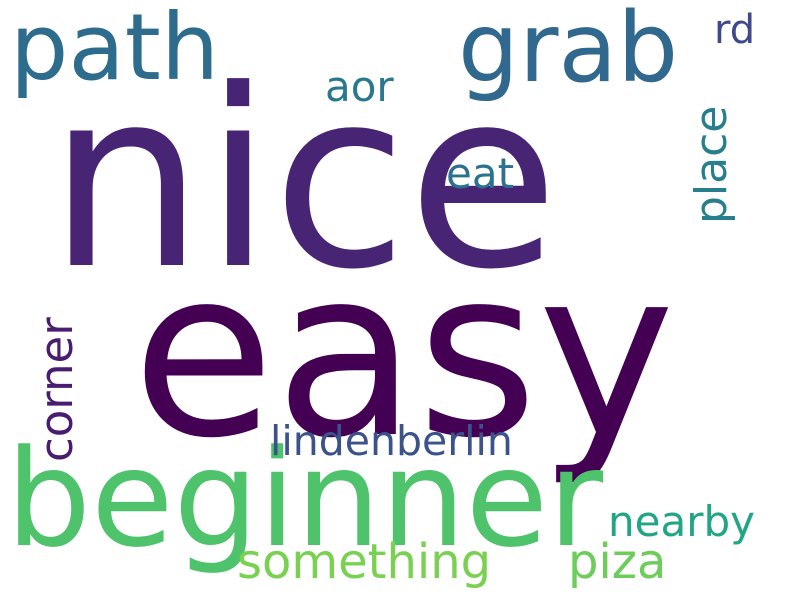 This screenshot has width=800, height=600. Describe the element at coordinates (56, 389) in the screenshot. I see `word-corner: corner` at that location.